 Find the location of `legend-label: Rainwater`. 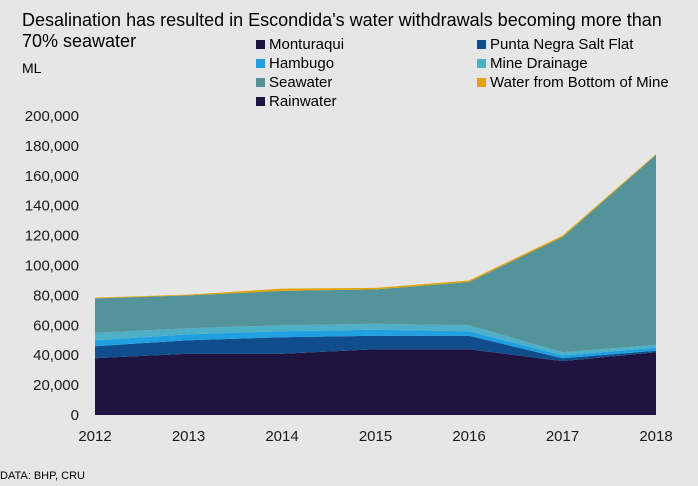

legend-label: Rainwater is located at coordinates (303, 101).